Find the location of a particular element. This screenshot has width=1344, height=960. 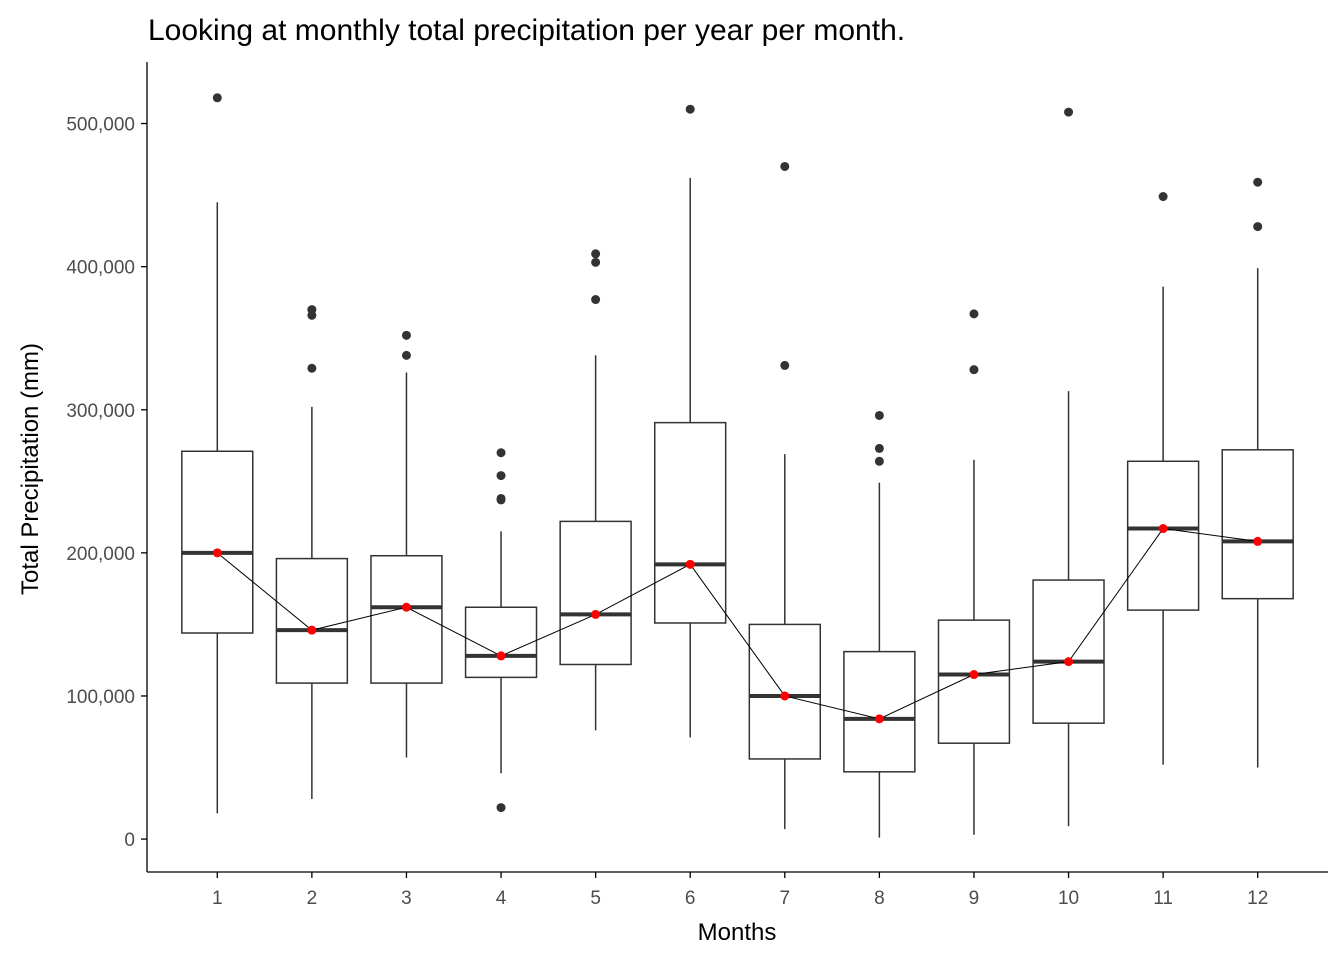

x-axis-title: Months is located at coordinates (737, 932).